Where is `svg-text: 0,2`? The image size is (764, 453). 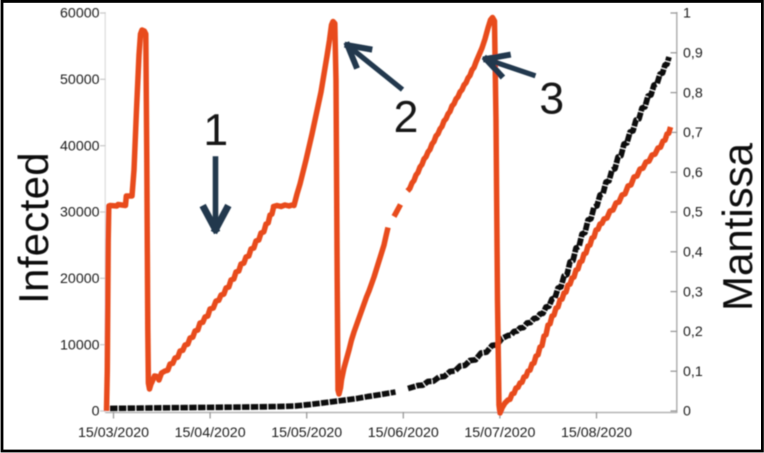 svg-text: 0,2 is located at coordinates (693, 332).